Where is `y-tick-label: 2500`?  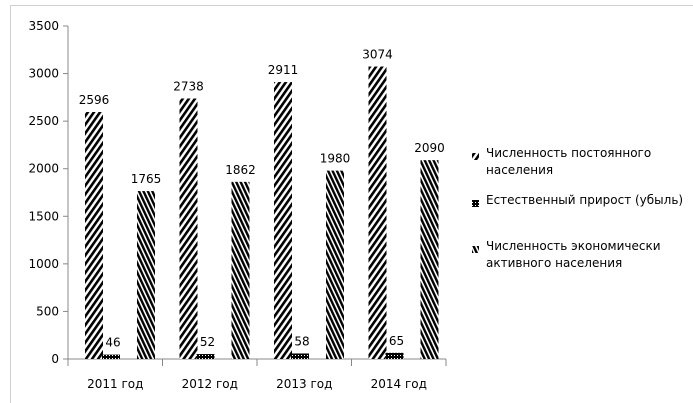
y-tick-label: 2500 is located at coordinates (43, 121).